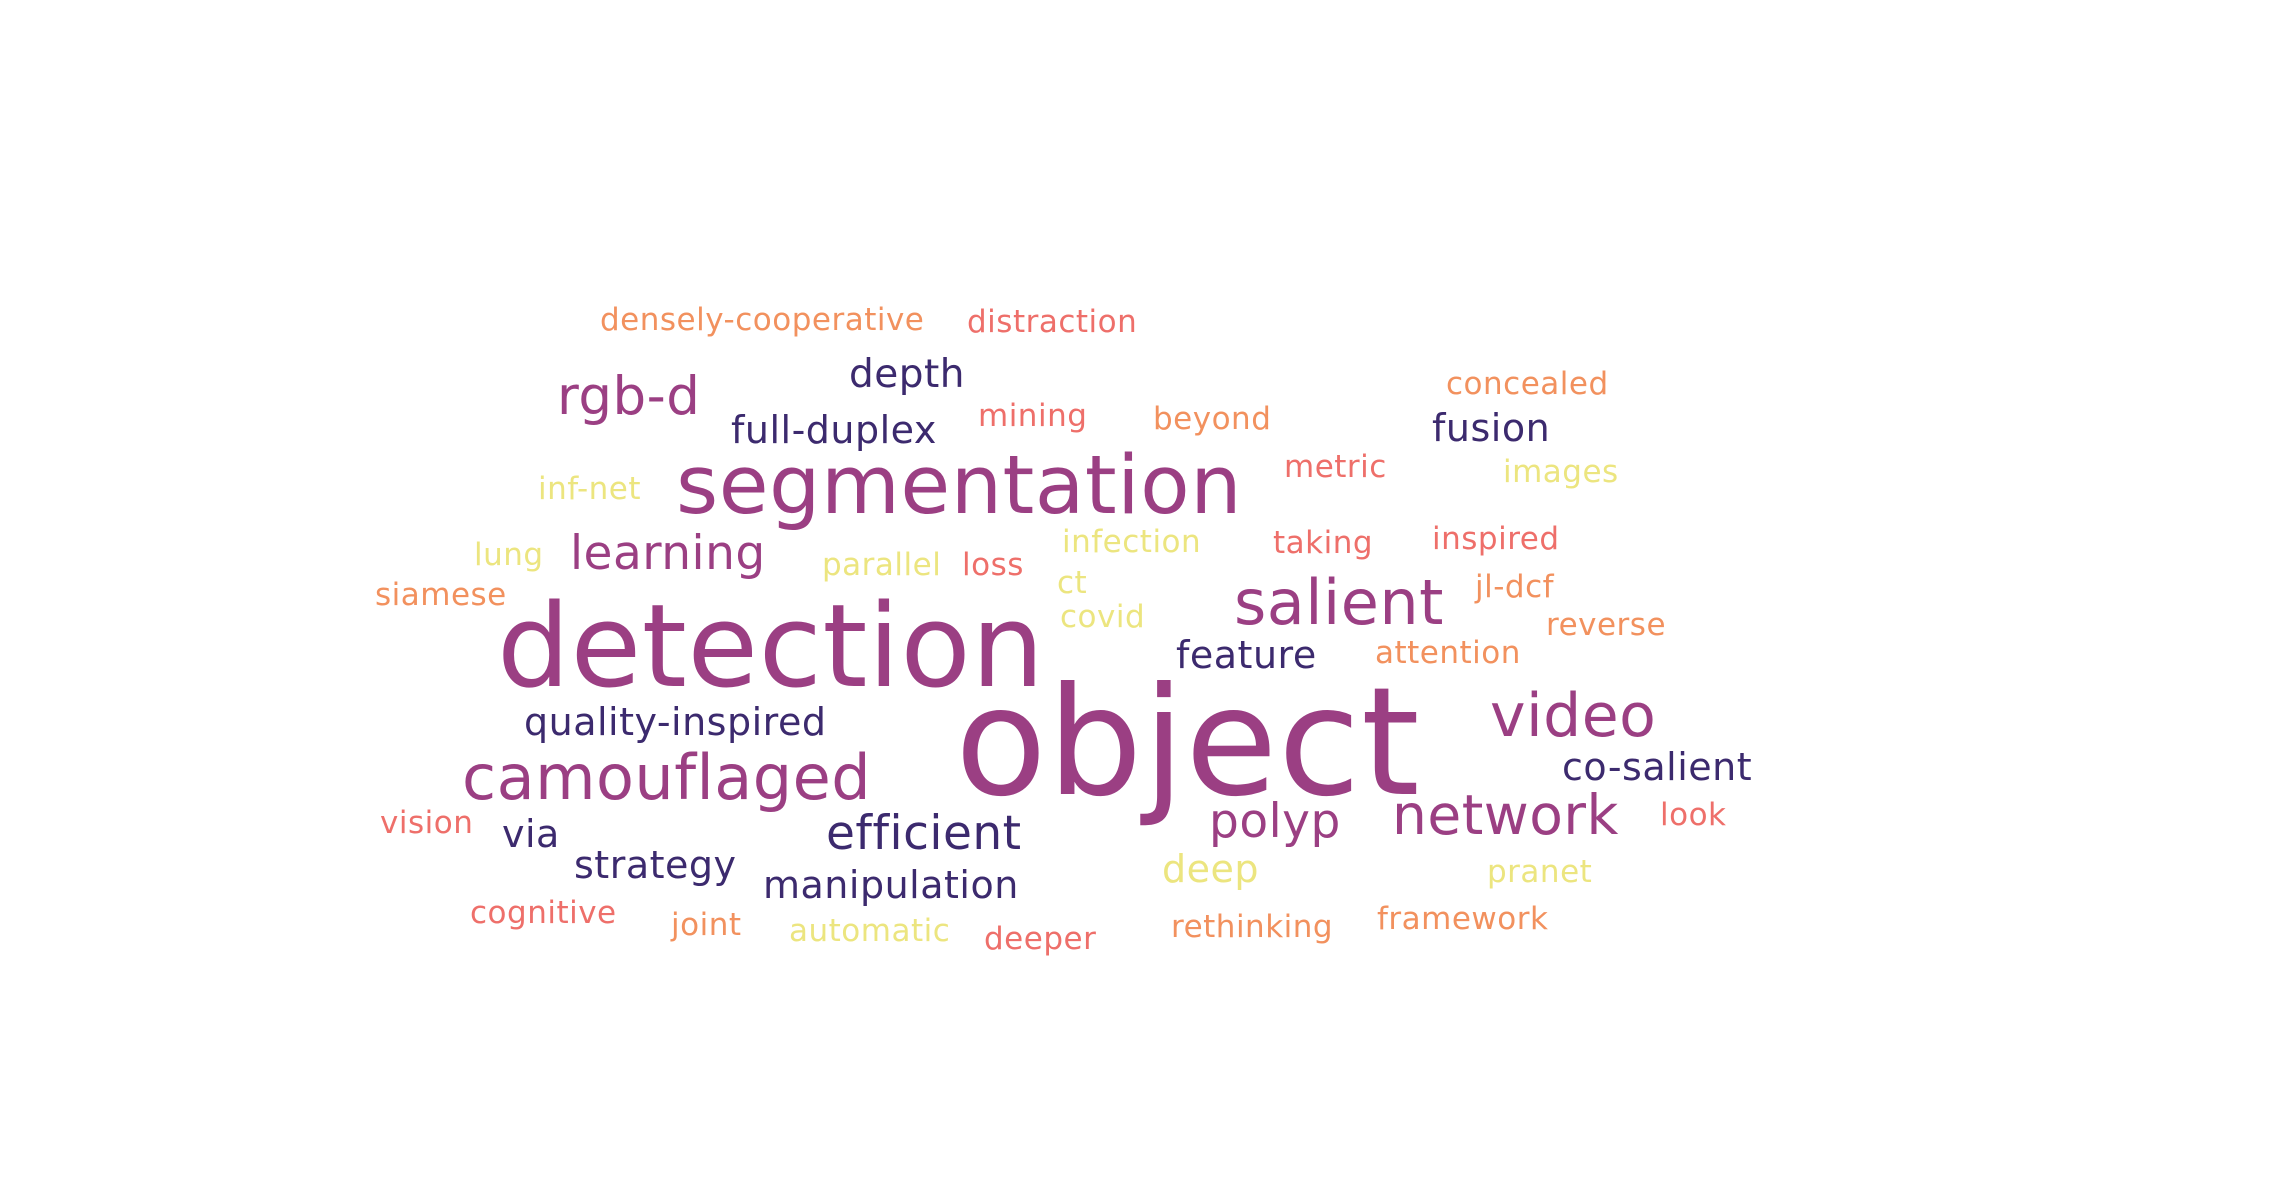  I want to click on word-jl-dcf: jl-dcf, so click(1515, 587).